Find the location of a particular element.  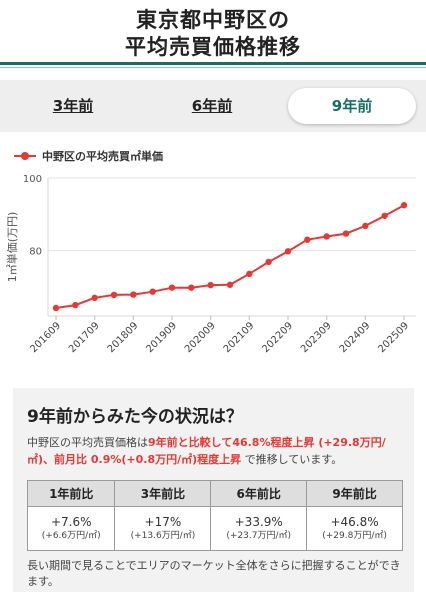

tab-6-years: 6年前 is located at coordinates (212, 106).